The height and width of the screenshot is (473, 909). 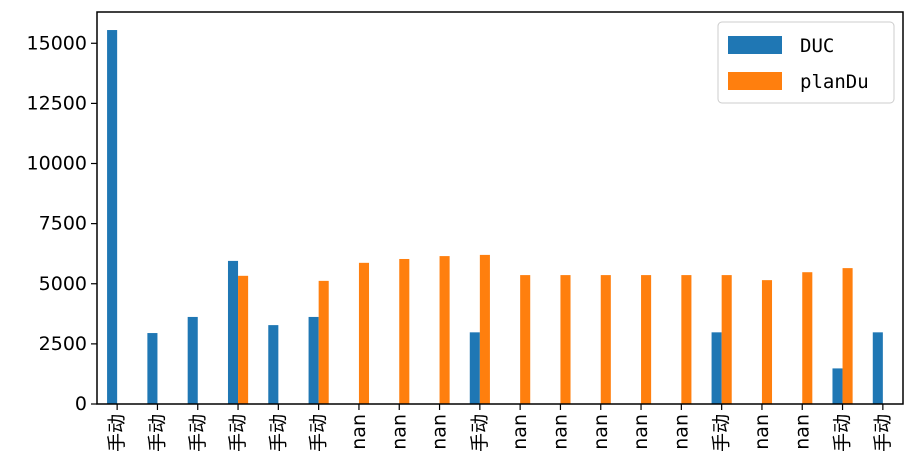 I want to click on legend-label-plandu: planDu, so click(x=834, y=82).